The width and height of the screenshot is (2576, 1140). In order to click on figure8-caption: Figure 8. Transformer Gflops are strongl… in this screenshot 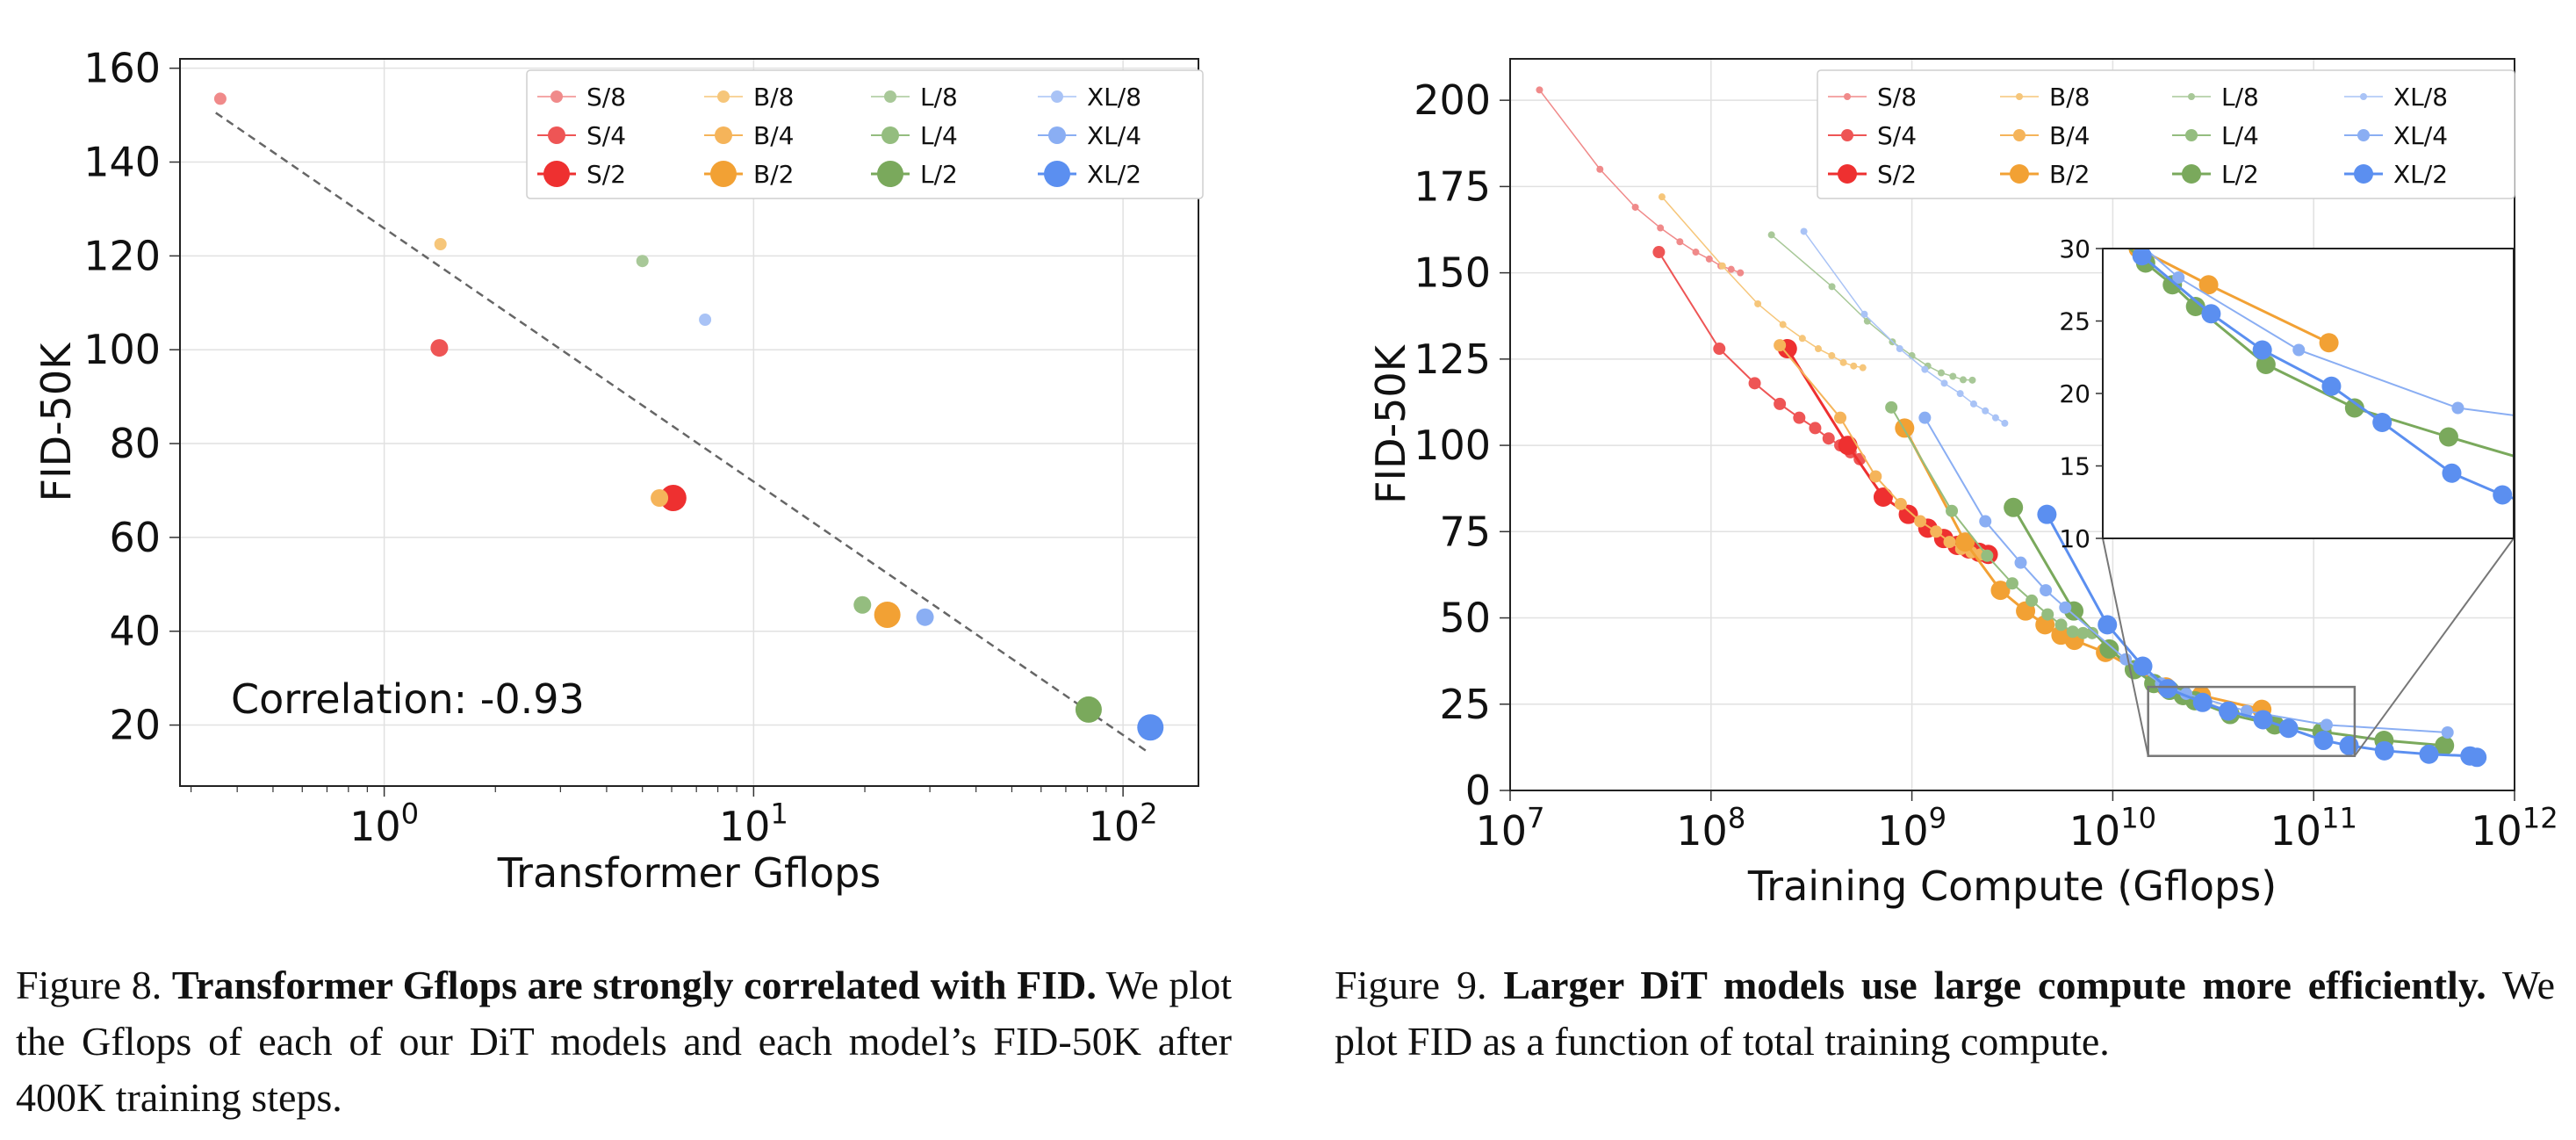, I will do `click(624, 1041)`.